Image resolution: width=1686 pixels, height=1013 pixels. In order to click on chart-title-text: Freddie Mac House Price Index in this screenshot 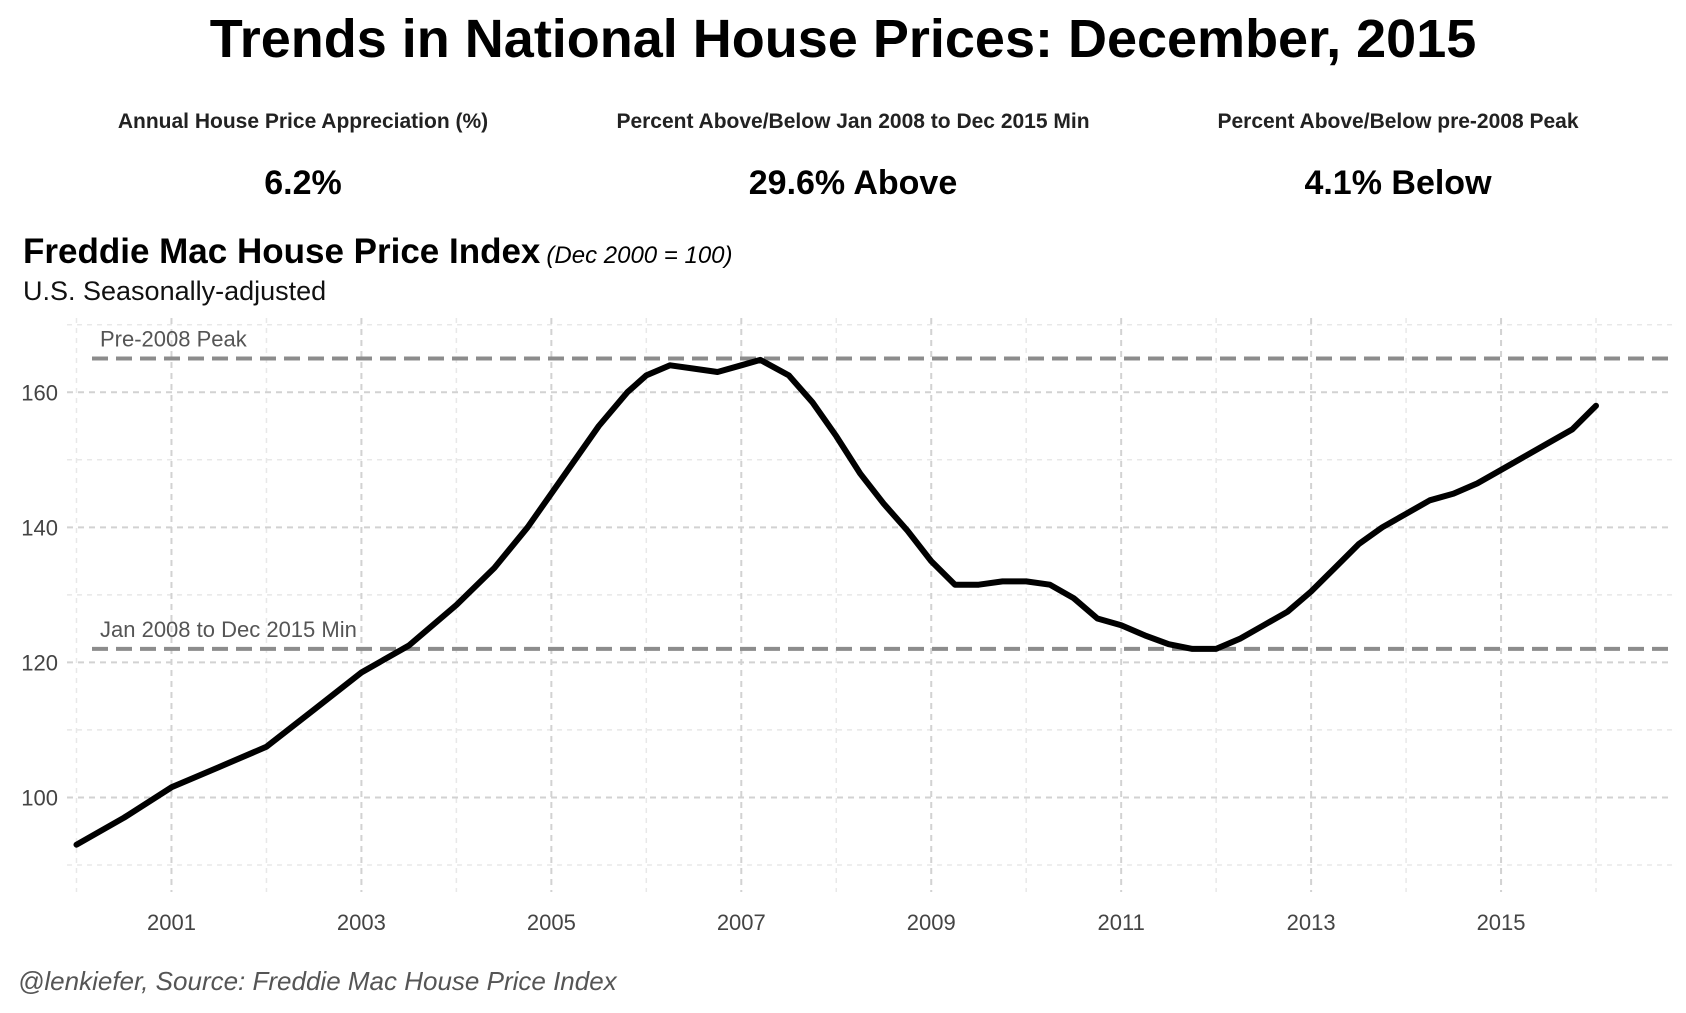, I will do `click(282, 251)`.